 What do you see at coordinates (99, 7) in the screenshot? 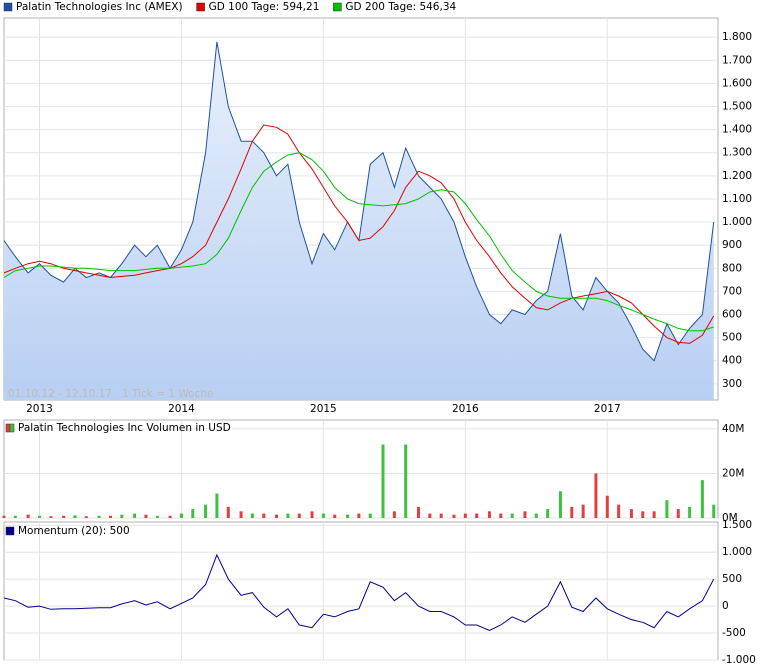
I see `legend-label: Palatin Technologies Inc (AMEX)` at bounding box center [99, 7].